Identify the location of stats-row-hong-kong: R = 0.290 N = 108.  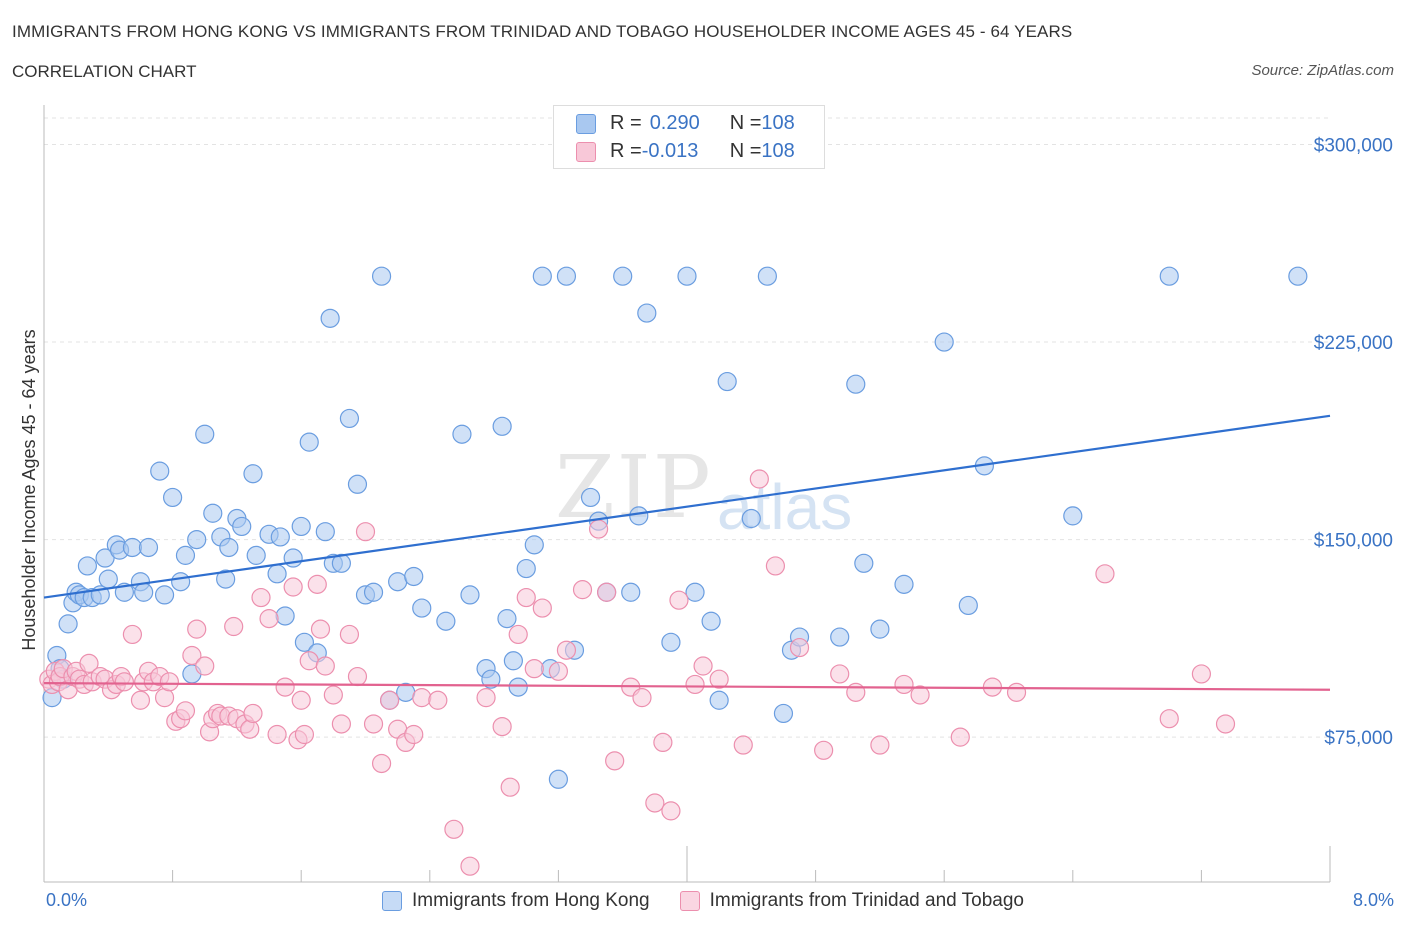
(685, 123).